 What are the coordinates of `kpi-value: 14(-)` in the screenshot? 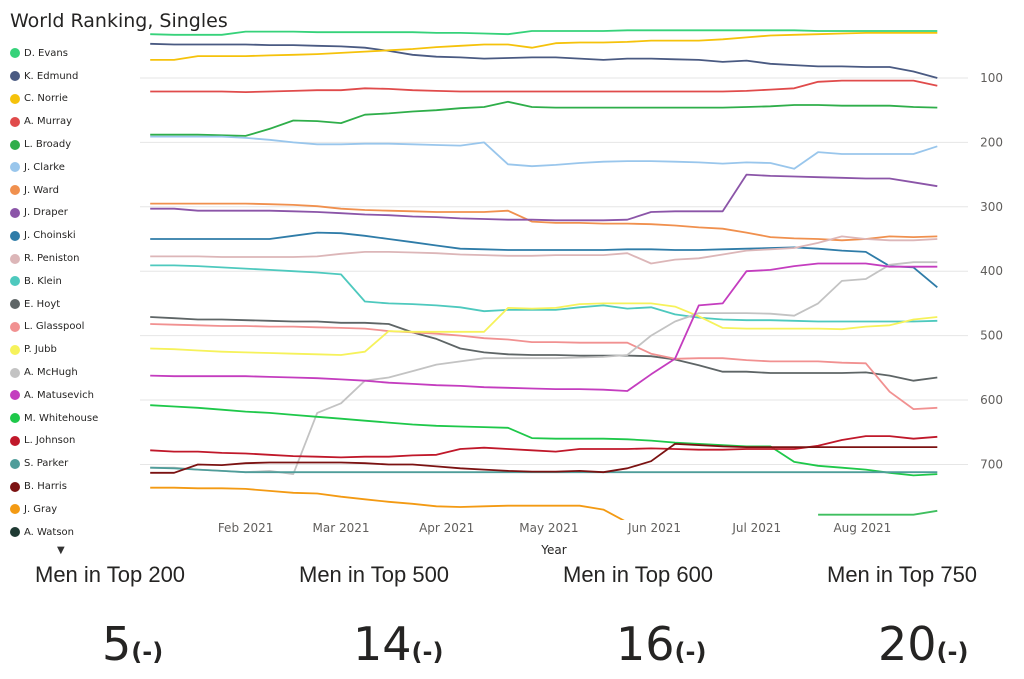 It's located at (398, 644).